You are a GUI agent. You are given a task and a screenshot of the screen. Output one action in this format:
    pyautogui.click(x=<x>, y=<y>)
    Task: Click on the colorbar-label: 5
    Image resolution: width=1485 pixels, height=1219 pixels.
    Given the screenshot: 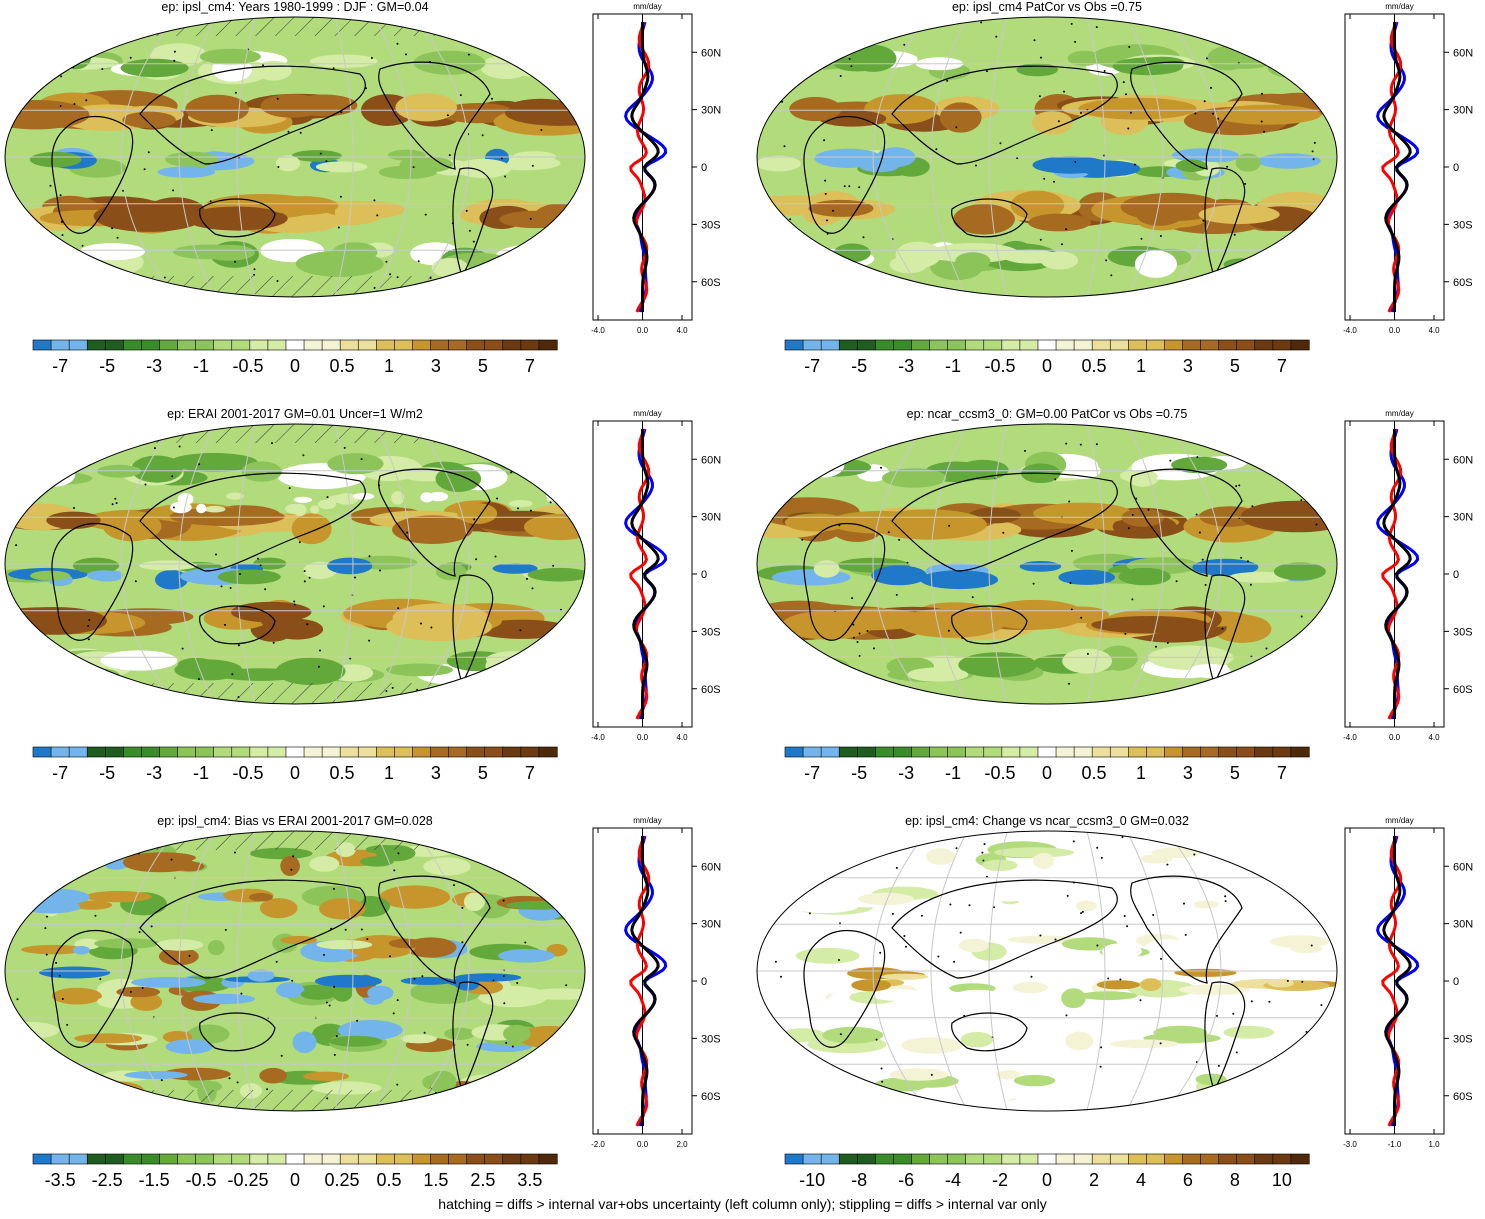 What is the action you would take?
    pyautogui.click(x=483, y=773)
    